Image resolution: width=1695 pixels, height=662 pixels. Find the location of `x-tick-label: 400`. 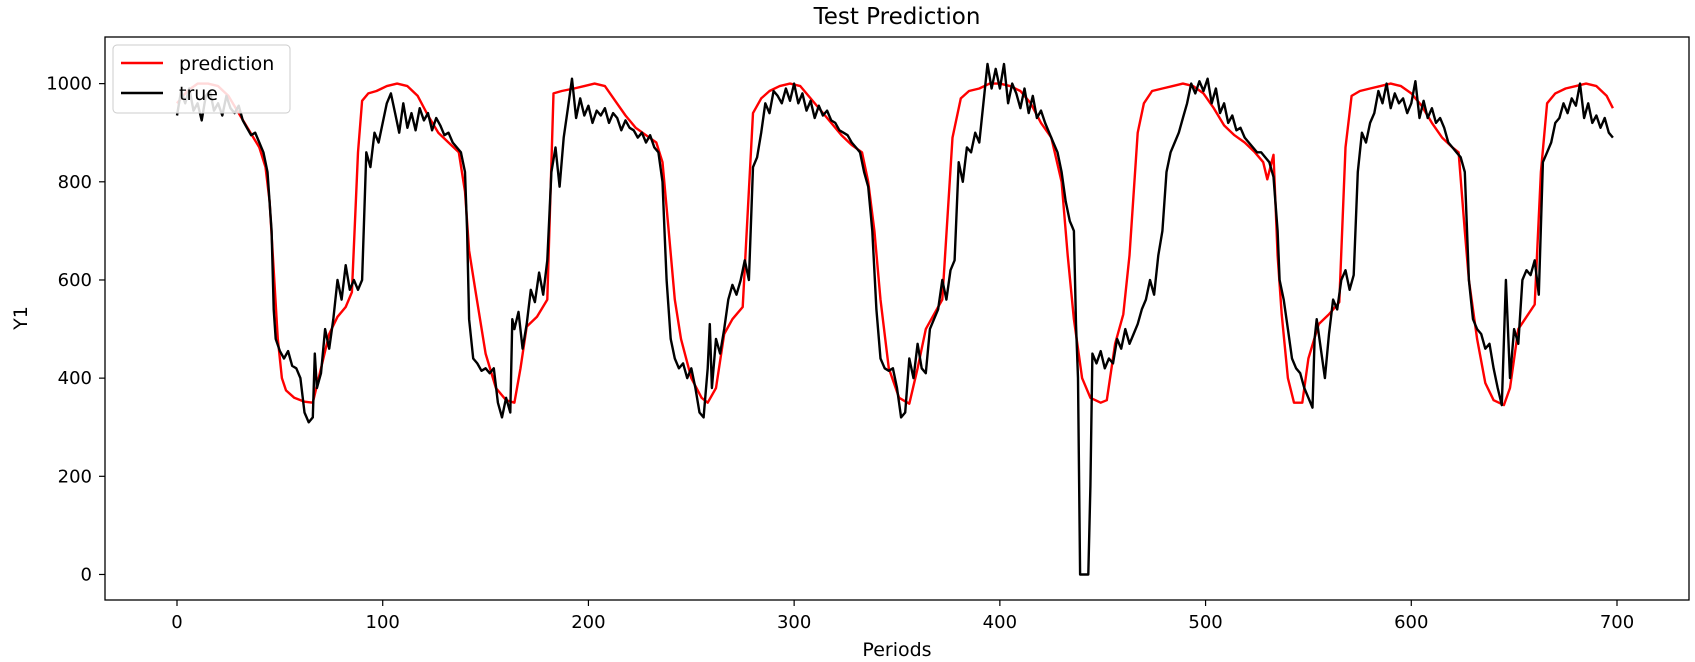

x-tick-label: 400 is located at coordinates (1000, 622).